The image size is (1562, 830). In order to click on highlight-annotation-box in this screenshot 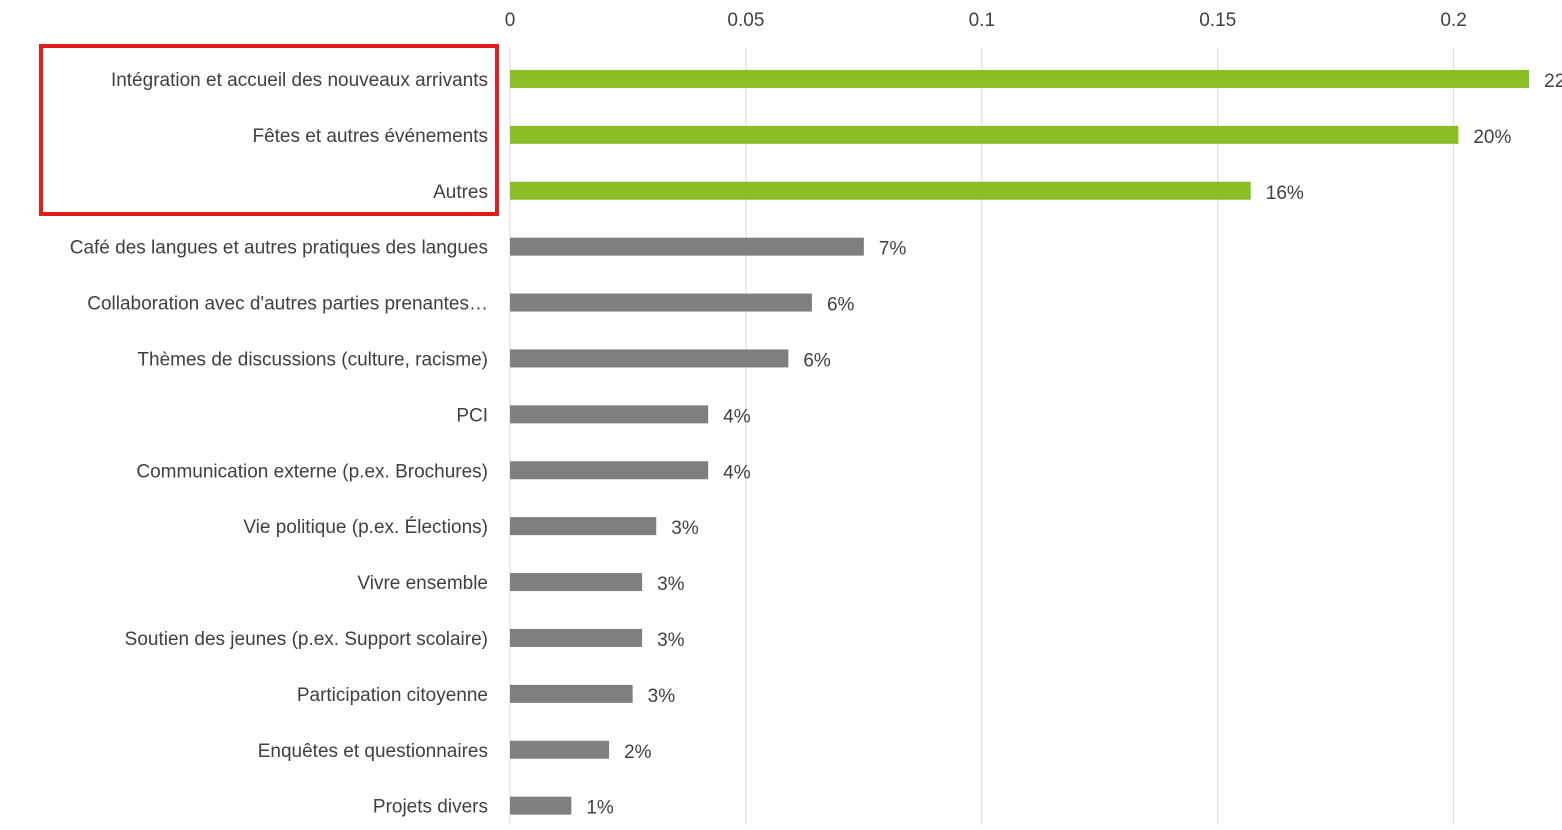, I will do `click(269, 130)`.